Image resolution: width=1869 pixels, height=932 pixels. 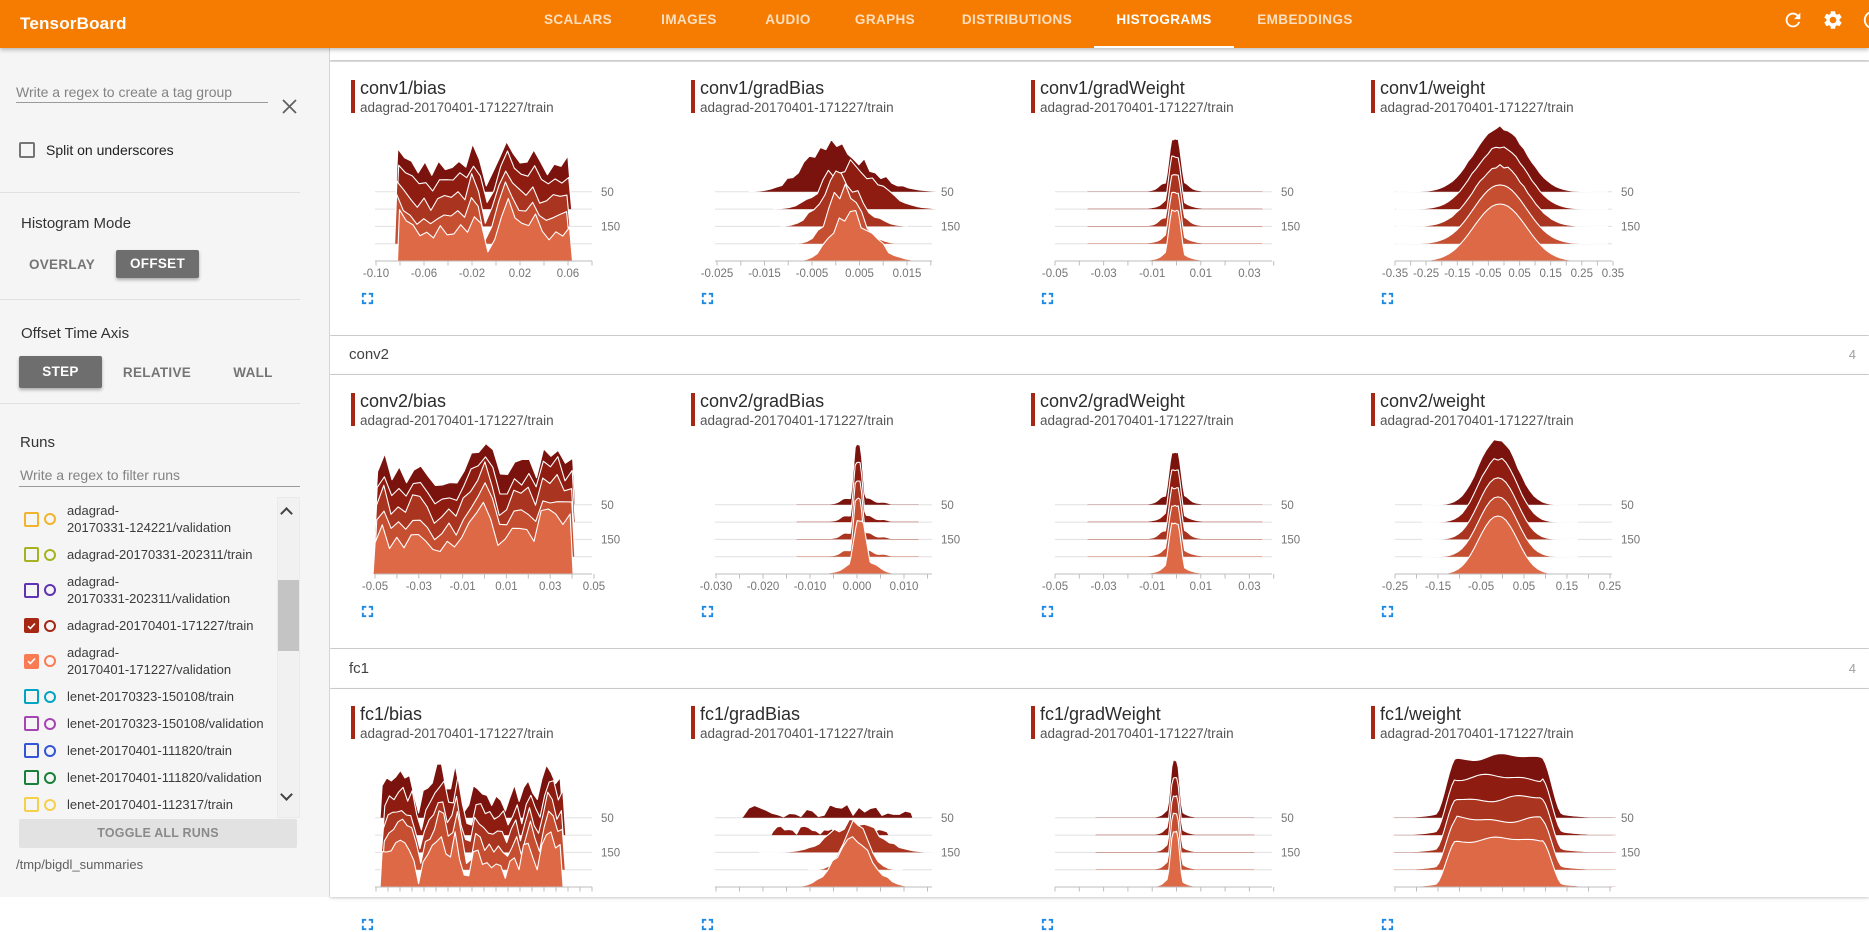 I want to click on svg-text: 0.000, so click(x=857, y=587).